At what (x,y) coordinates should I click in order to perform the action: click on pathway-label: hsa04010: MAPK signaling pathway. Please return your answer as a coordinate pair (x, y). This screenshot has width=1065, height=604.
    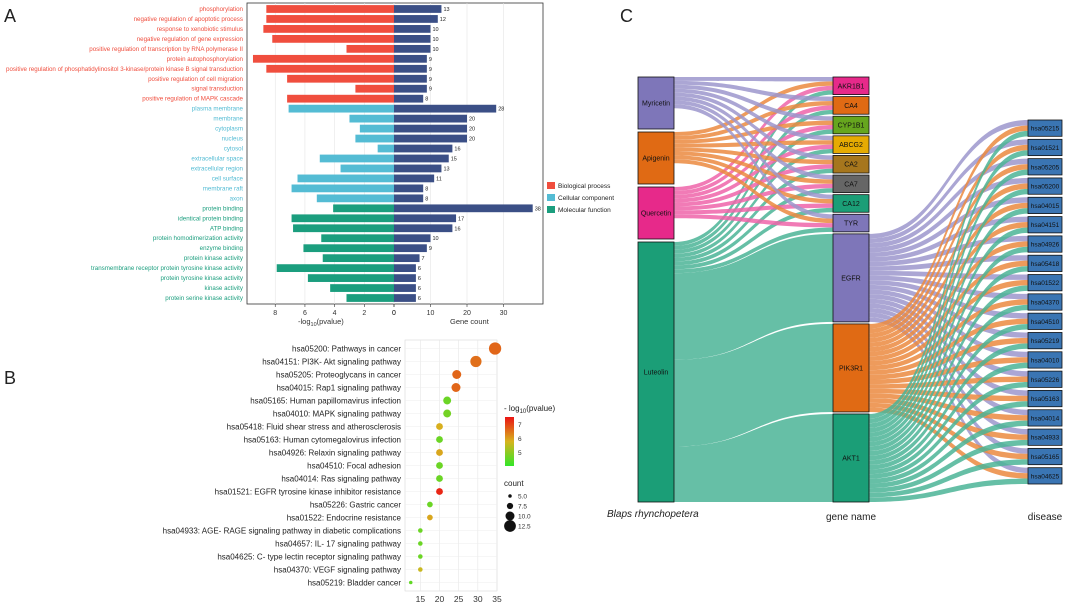
    Looking at the image, I should click on (337, 414).